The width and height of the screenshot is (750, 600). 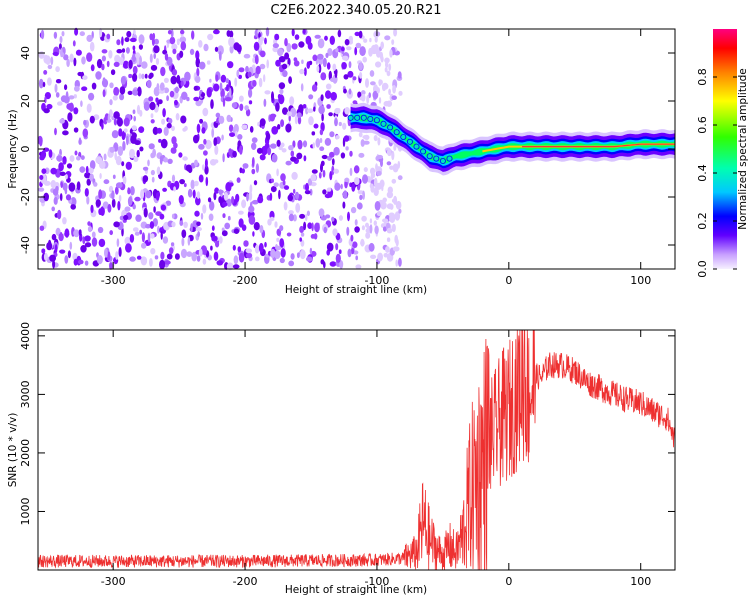 What do you see at coordinates (725, 149) in the screenshot?
I see `colorbar-gradient` at bounding box center [725, 149].